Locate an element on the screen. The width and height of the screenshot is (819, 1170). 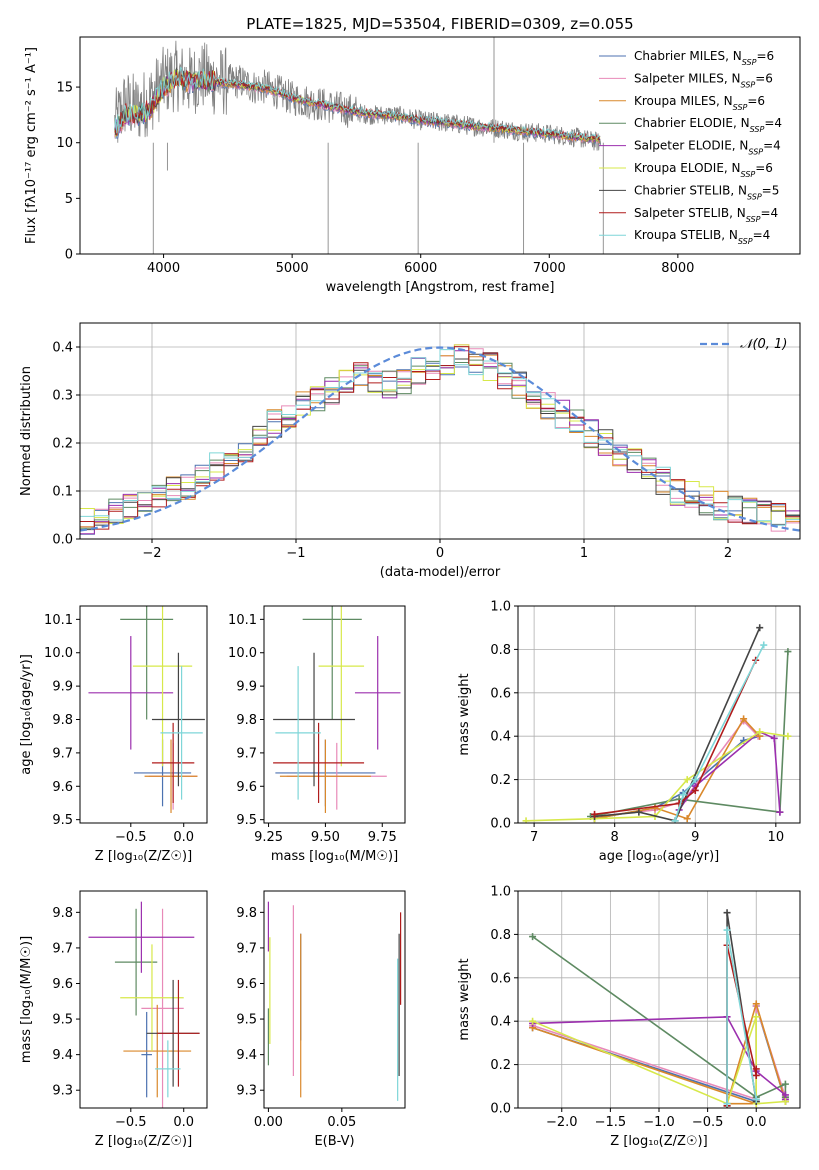
x-tick-label: 9.75 is located at coordinates (382, 837).